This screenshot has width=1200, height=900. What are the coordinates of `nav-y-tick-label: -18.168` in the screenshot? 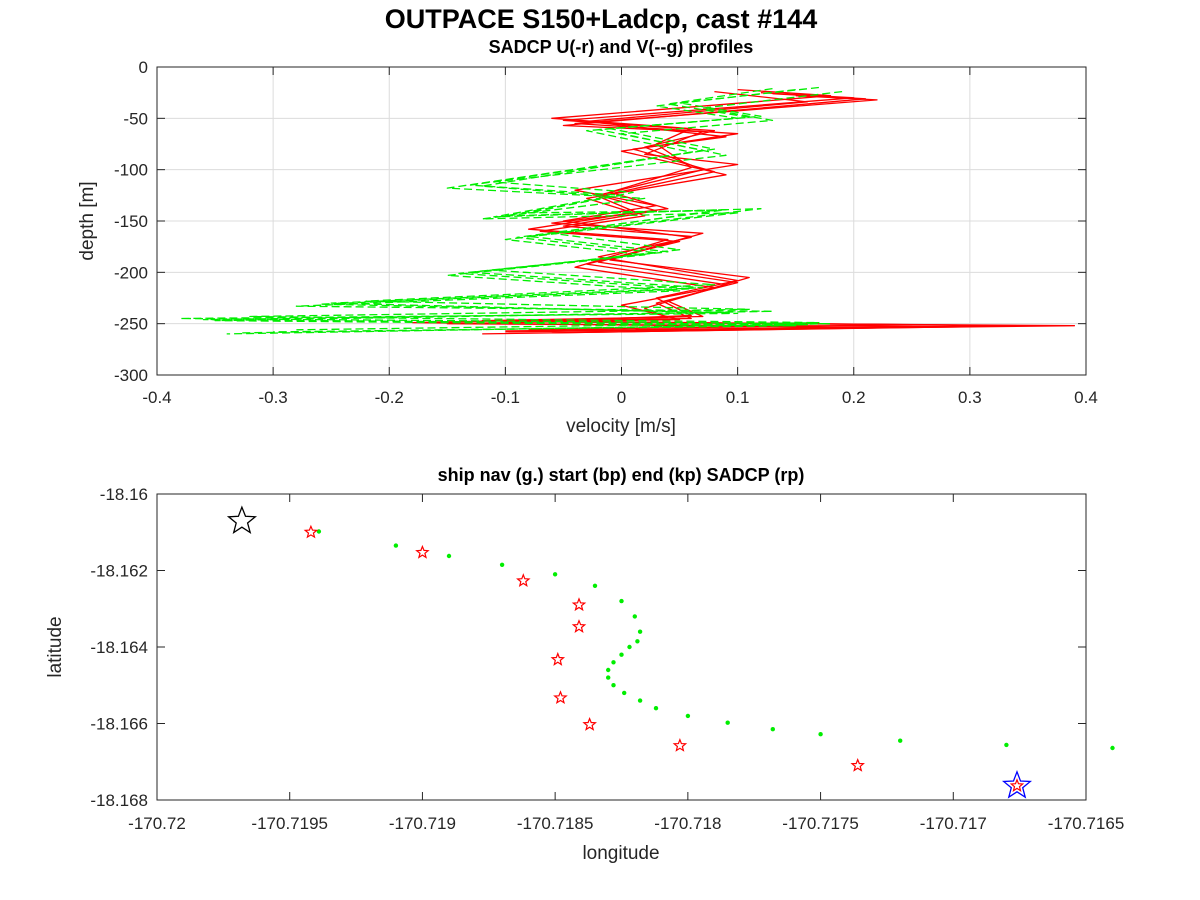 It's located at (119, 800).